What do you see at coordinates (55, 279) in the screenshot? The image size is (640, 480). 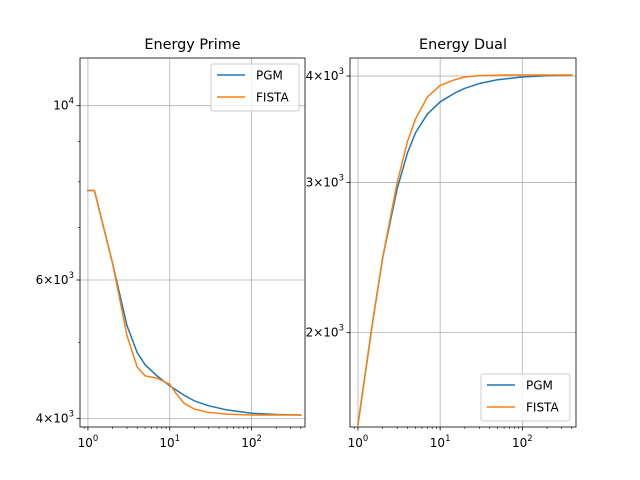 I see `y-tick-label: 6×103` at bounding box center [55, 279].